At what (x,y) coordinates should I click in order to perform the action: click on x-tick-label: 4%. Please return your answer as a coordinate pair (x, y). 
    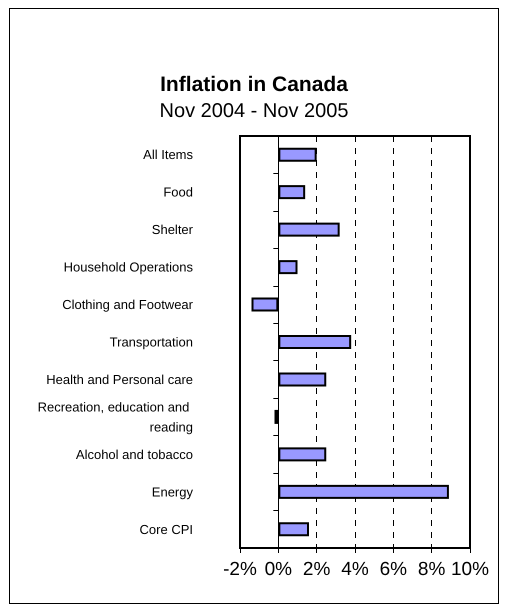
    Looking at the image, I should click on (355, 569).